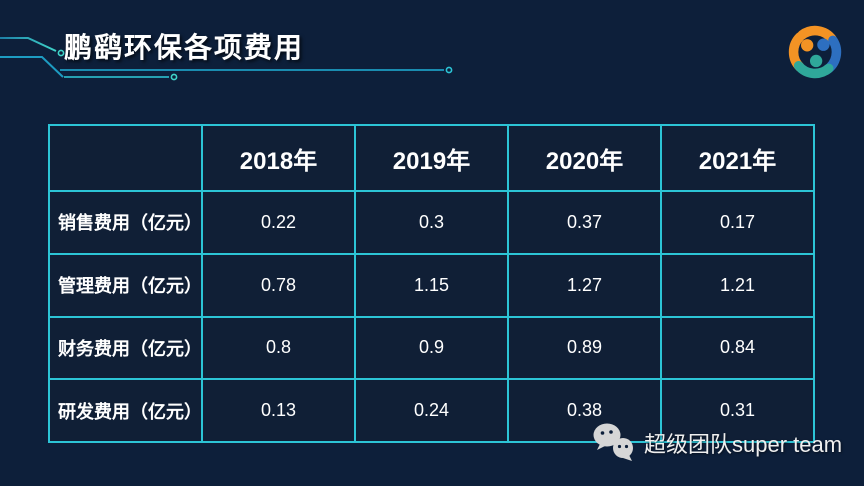 This screenshot has height=486, width=864. Describe the element at coordinates (737, 348) in the screenshot. I see `cell-value: 0.84` at that location.